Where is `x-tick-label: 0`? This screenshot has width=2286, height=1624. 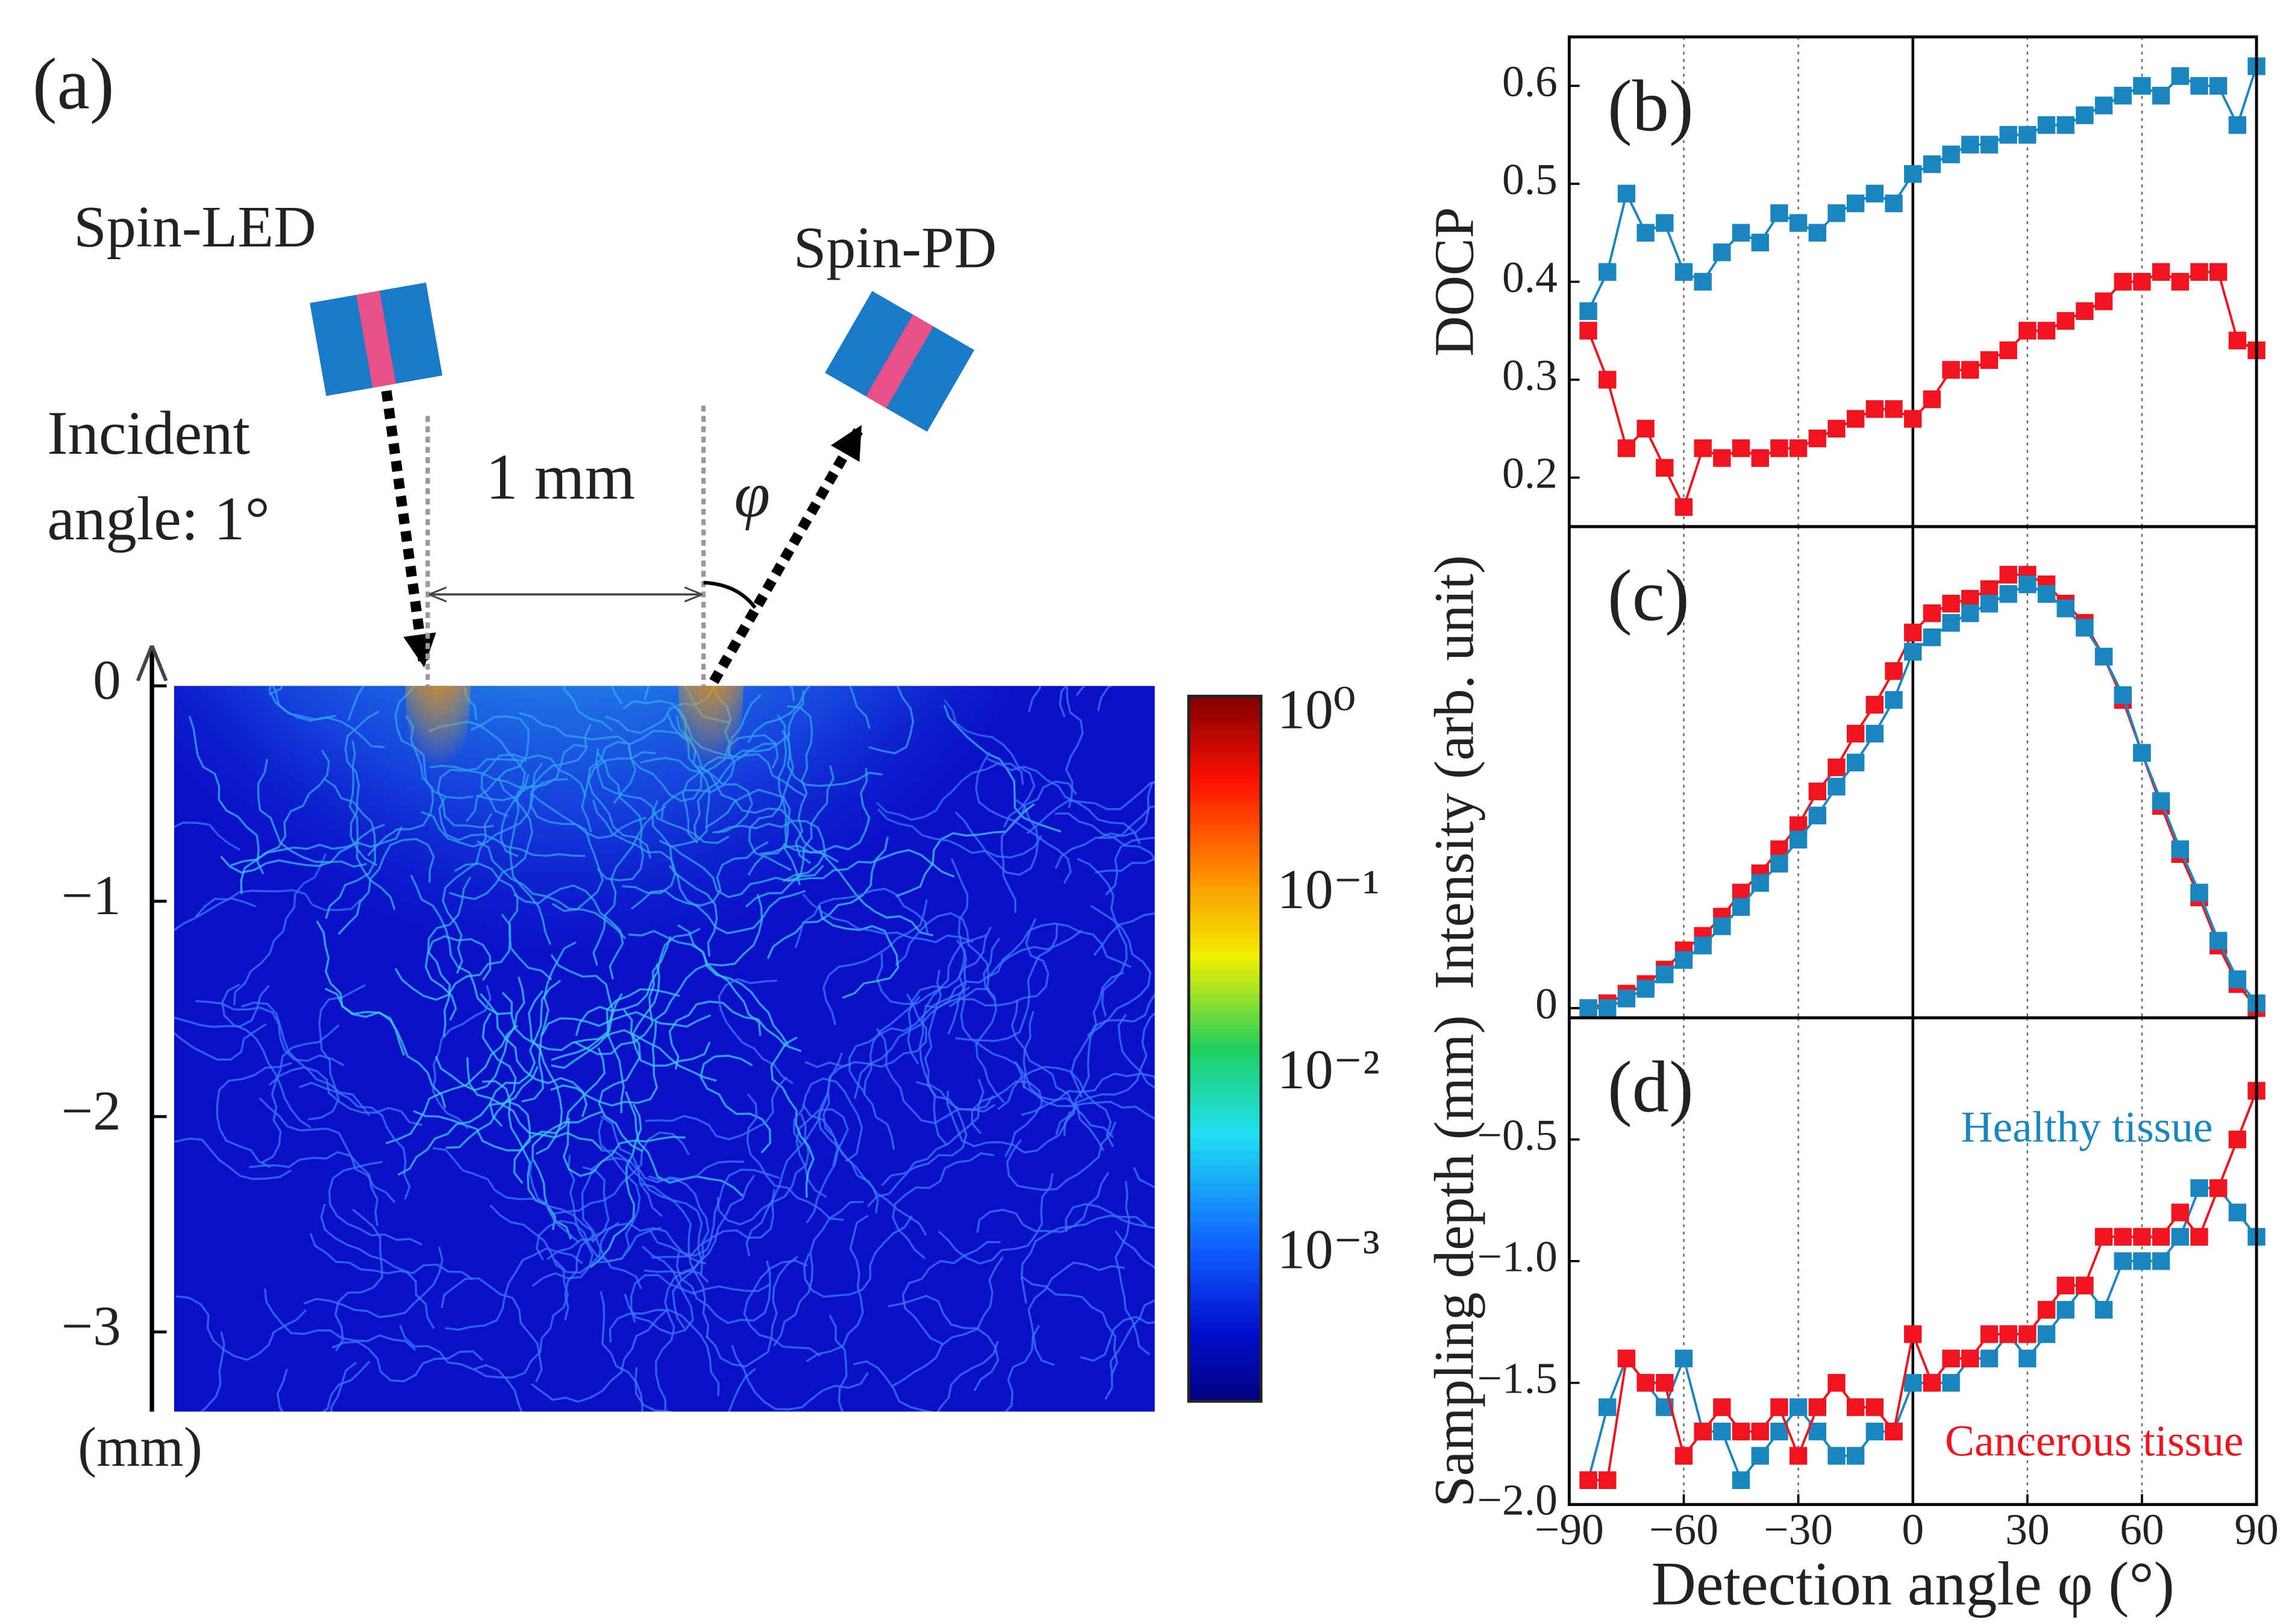
x-tick-label: 0 is located at coordinates (1913, 1530).